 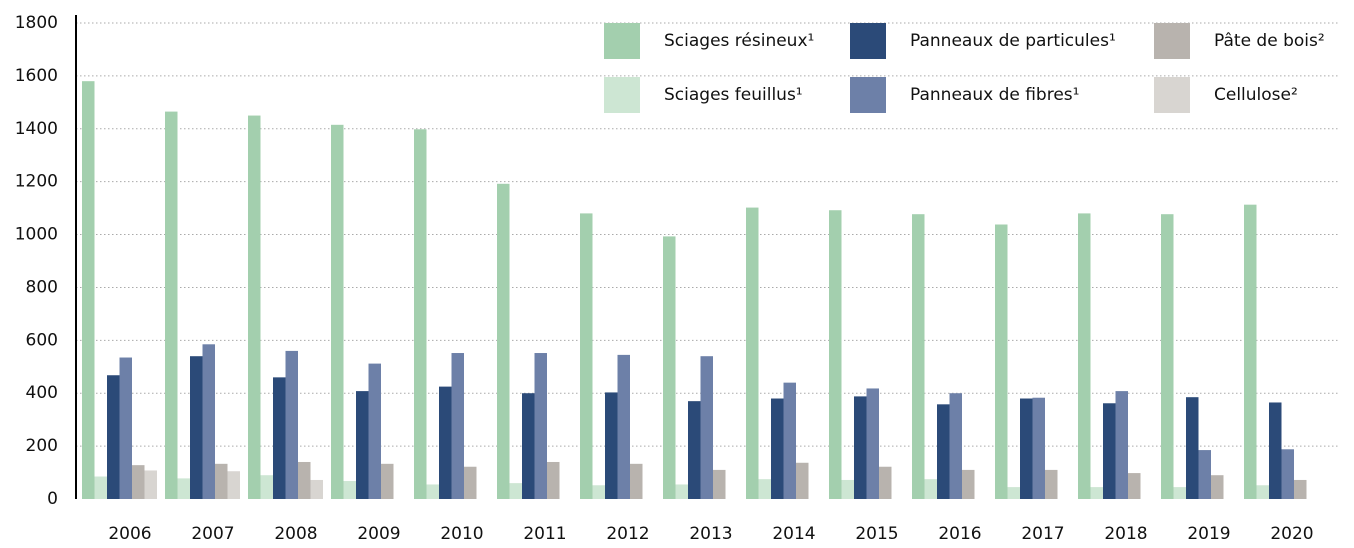 I want to click on legend-label: Sciages feuillus¹, so click(x=733, y=95).